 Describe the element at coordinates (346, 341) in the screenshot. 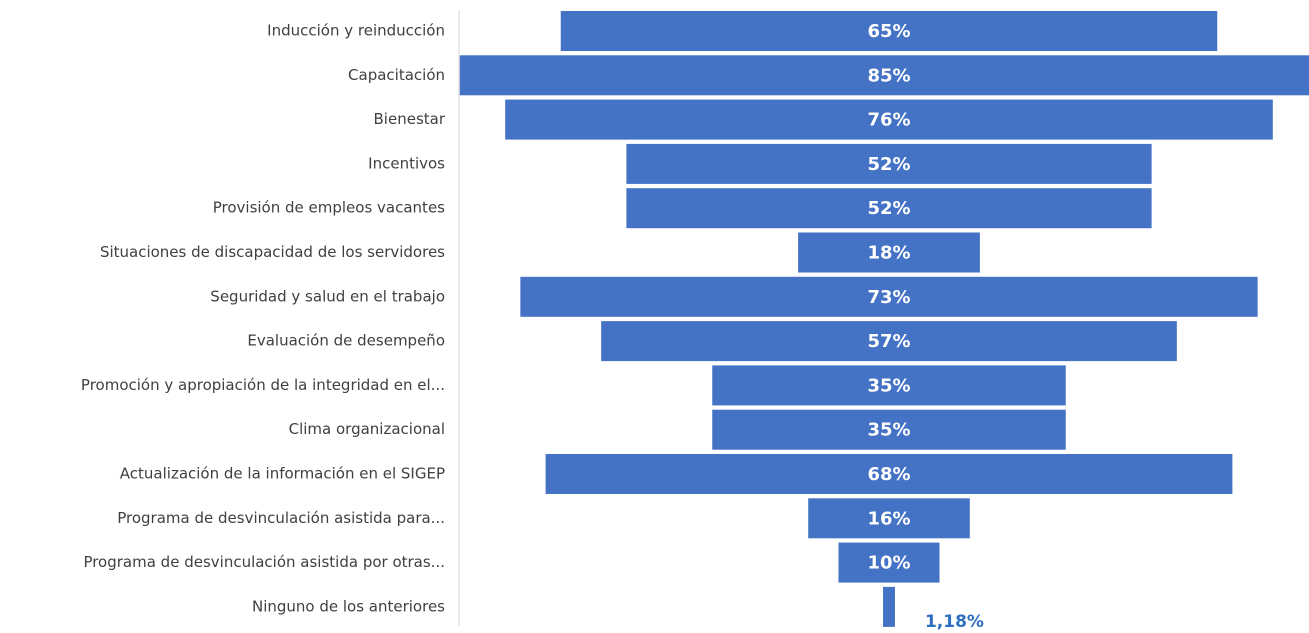

I see `category-label: Evaluación de desempeño` at that location.